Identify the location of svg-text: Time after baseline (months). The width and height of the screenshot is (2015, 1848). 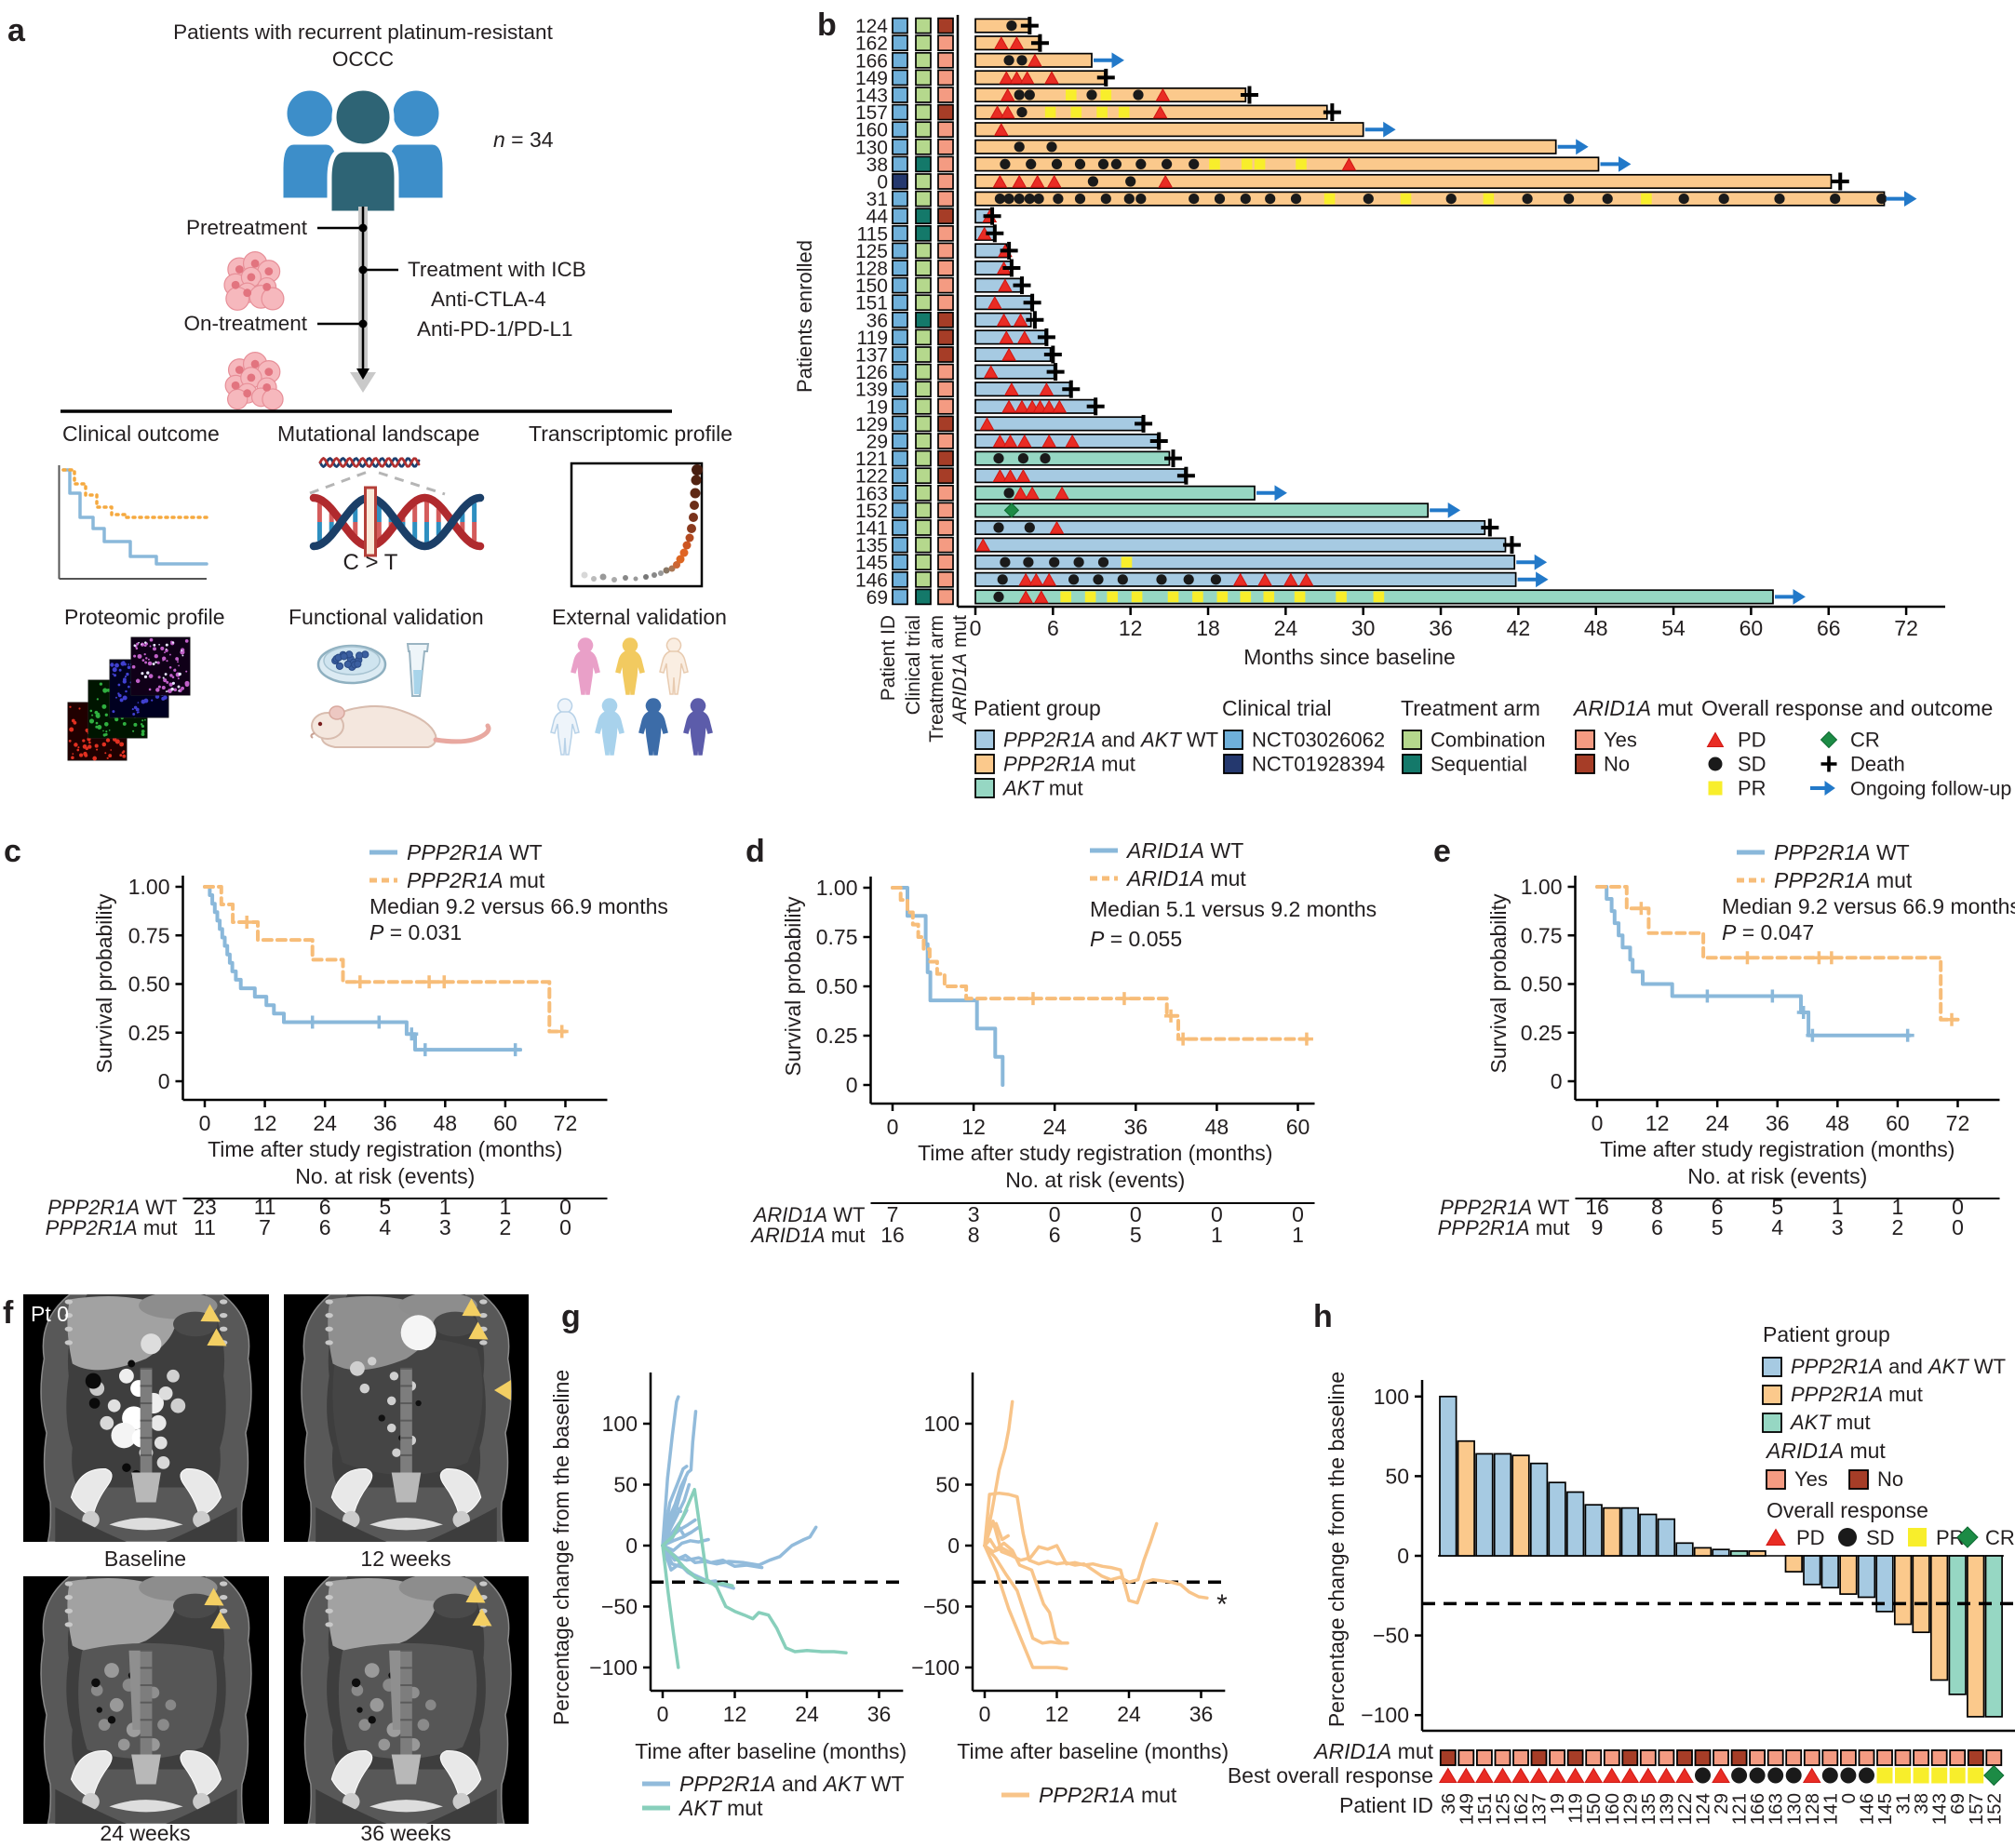
(1093, 1751).